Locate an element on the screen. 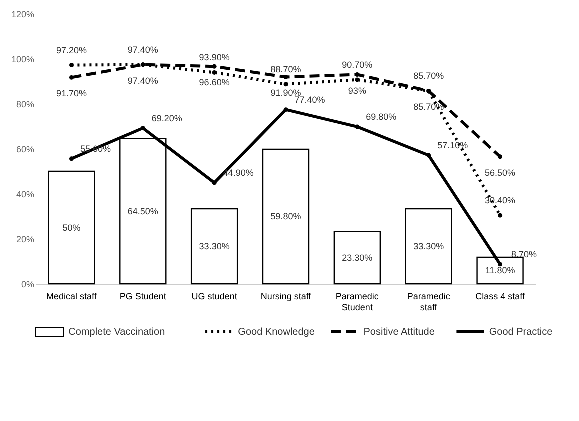 The width and height of the screenshot is (579, 421). data-label: 91.70% is located at coordinates (71, 93).